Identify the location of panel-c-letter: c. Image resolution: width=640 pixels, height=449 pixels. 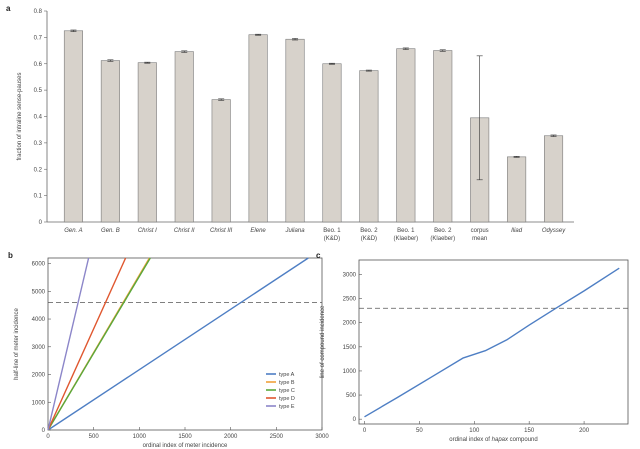
(318, 255).